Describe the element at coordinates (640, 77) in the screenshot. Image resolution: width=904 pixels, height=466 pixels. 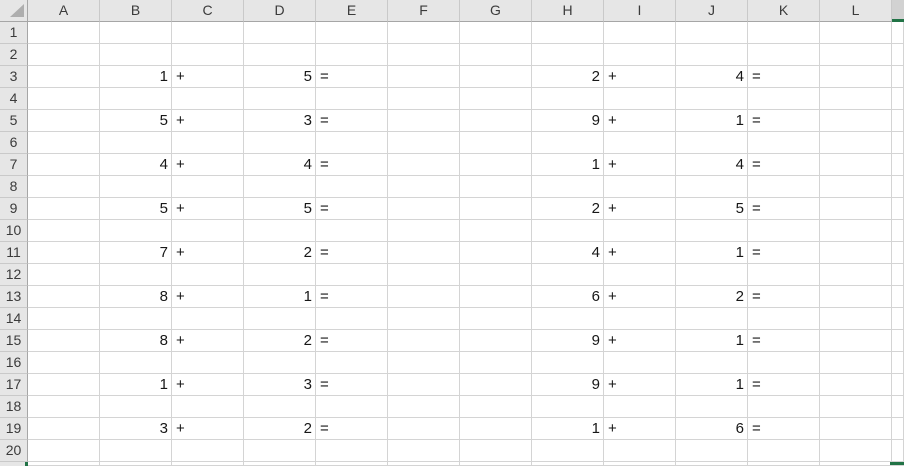
I see `cell-I3: +` at that location.